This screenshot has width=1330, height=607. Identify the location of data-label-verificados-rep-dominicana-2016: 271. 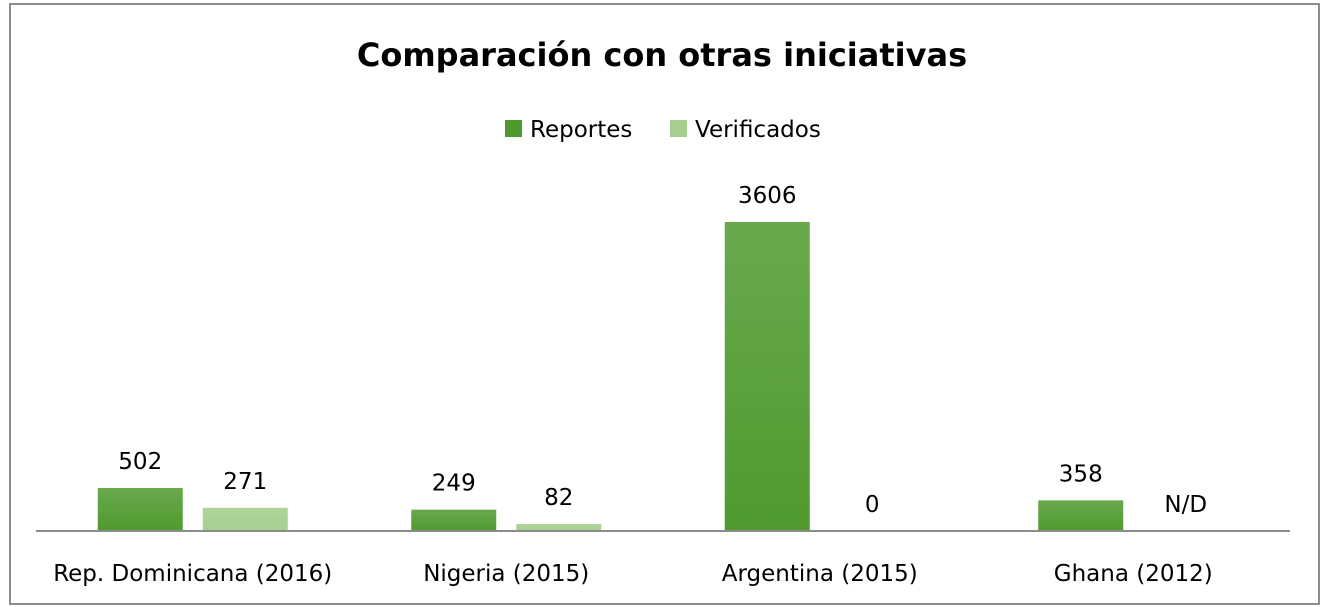
(245, 482).